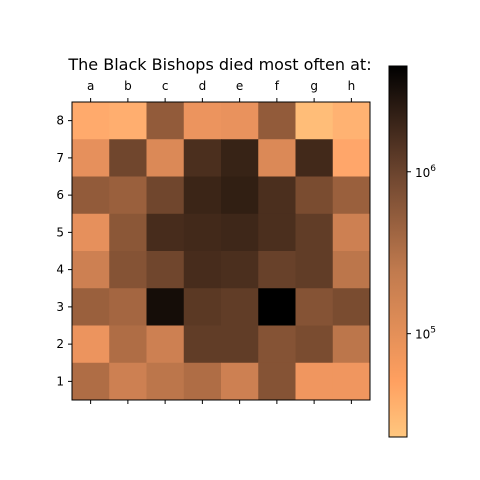  What do you see at coordinates (277, 232) in the screenshot?
I see `heatmap-cell-f5` at bounding box center [277, 232].